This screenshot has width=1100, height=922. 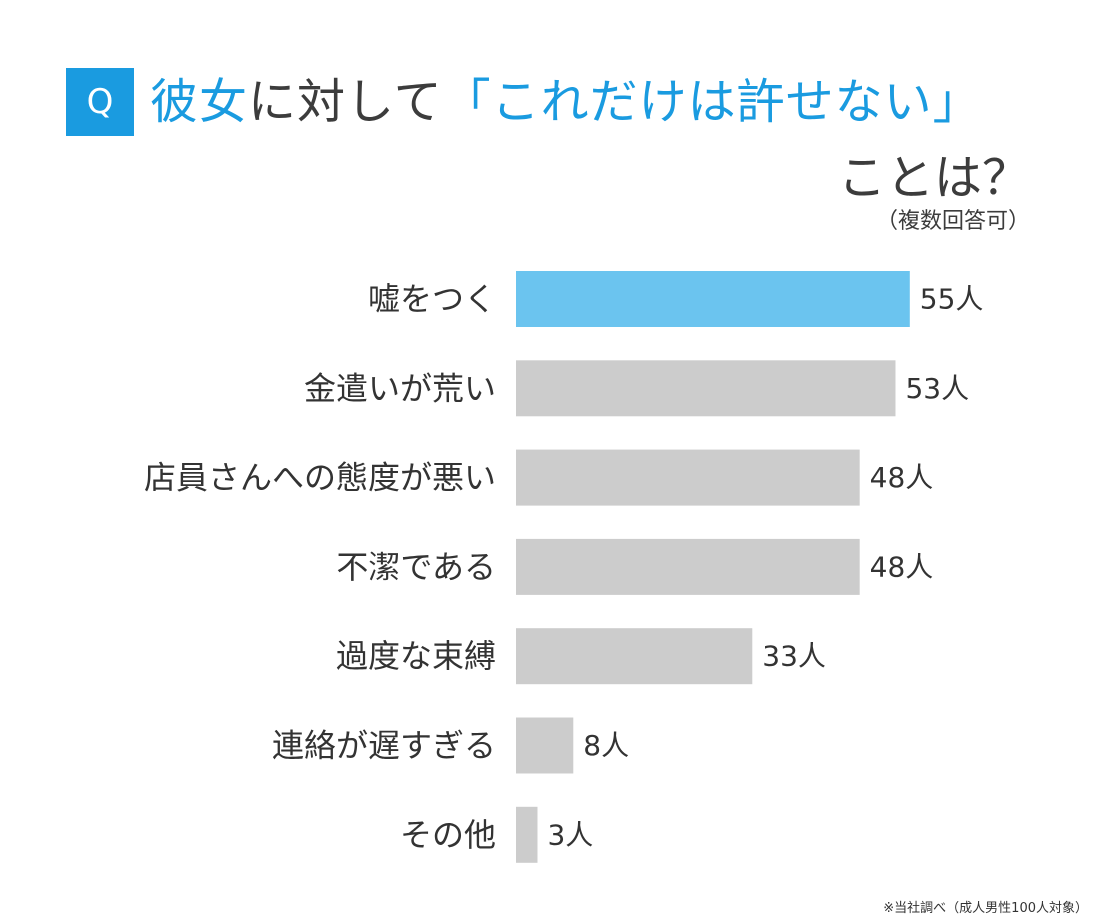 I want to click on category-label-5: 過度な束縛, so click(x=416, y=656).